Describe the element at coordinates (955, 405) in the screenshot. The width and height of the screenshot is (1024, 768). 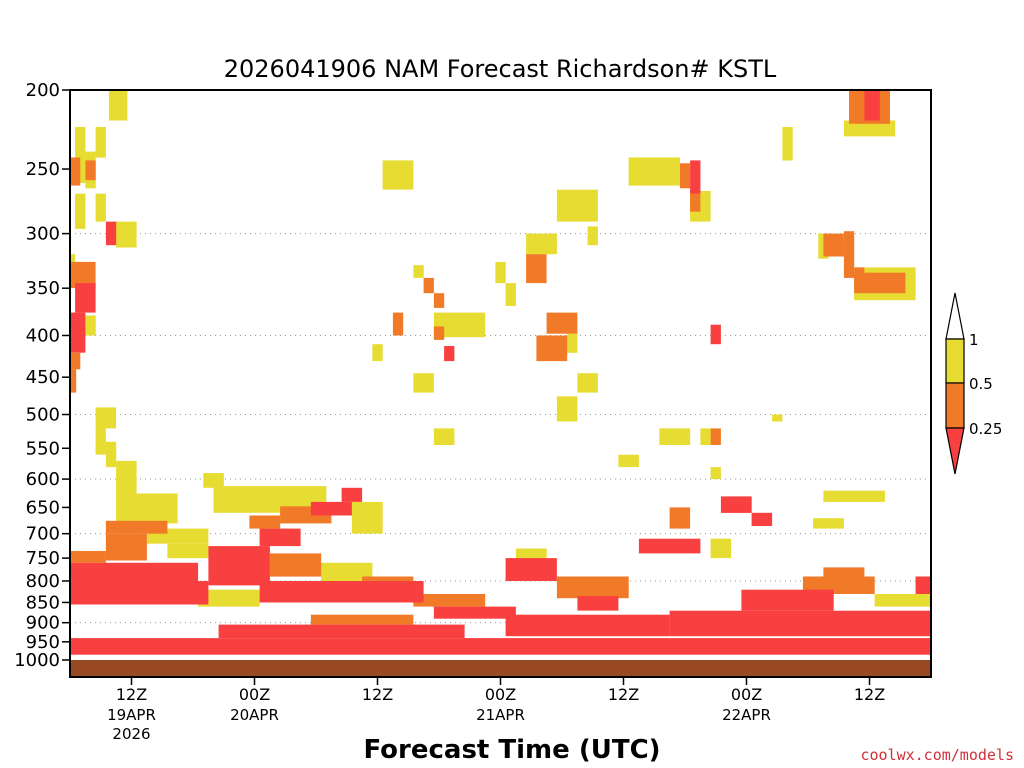
I see `legend-swatch-orange` at that location.